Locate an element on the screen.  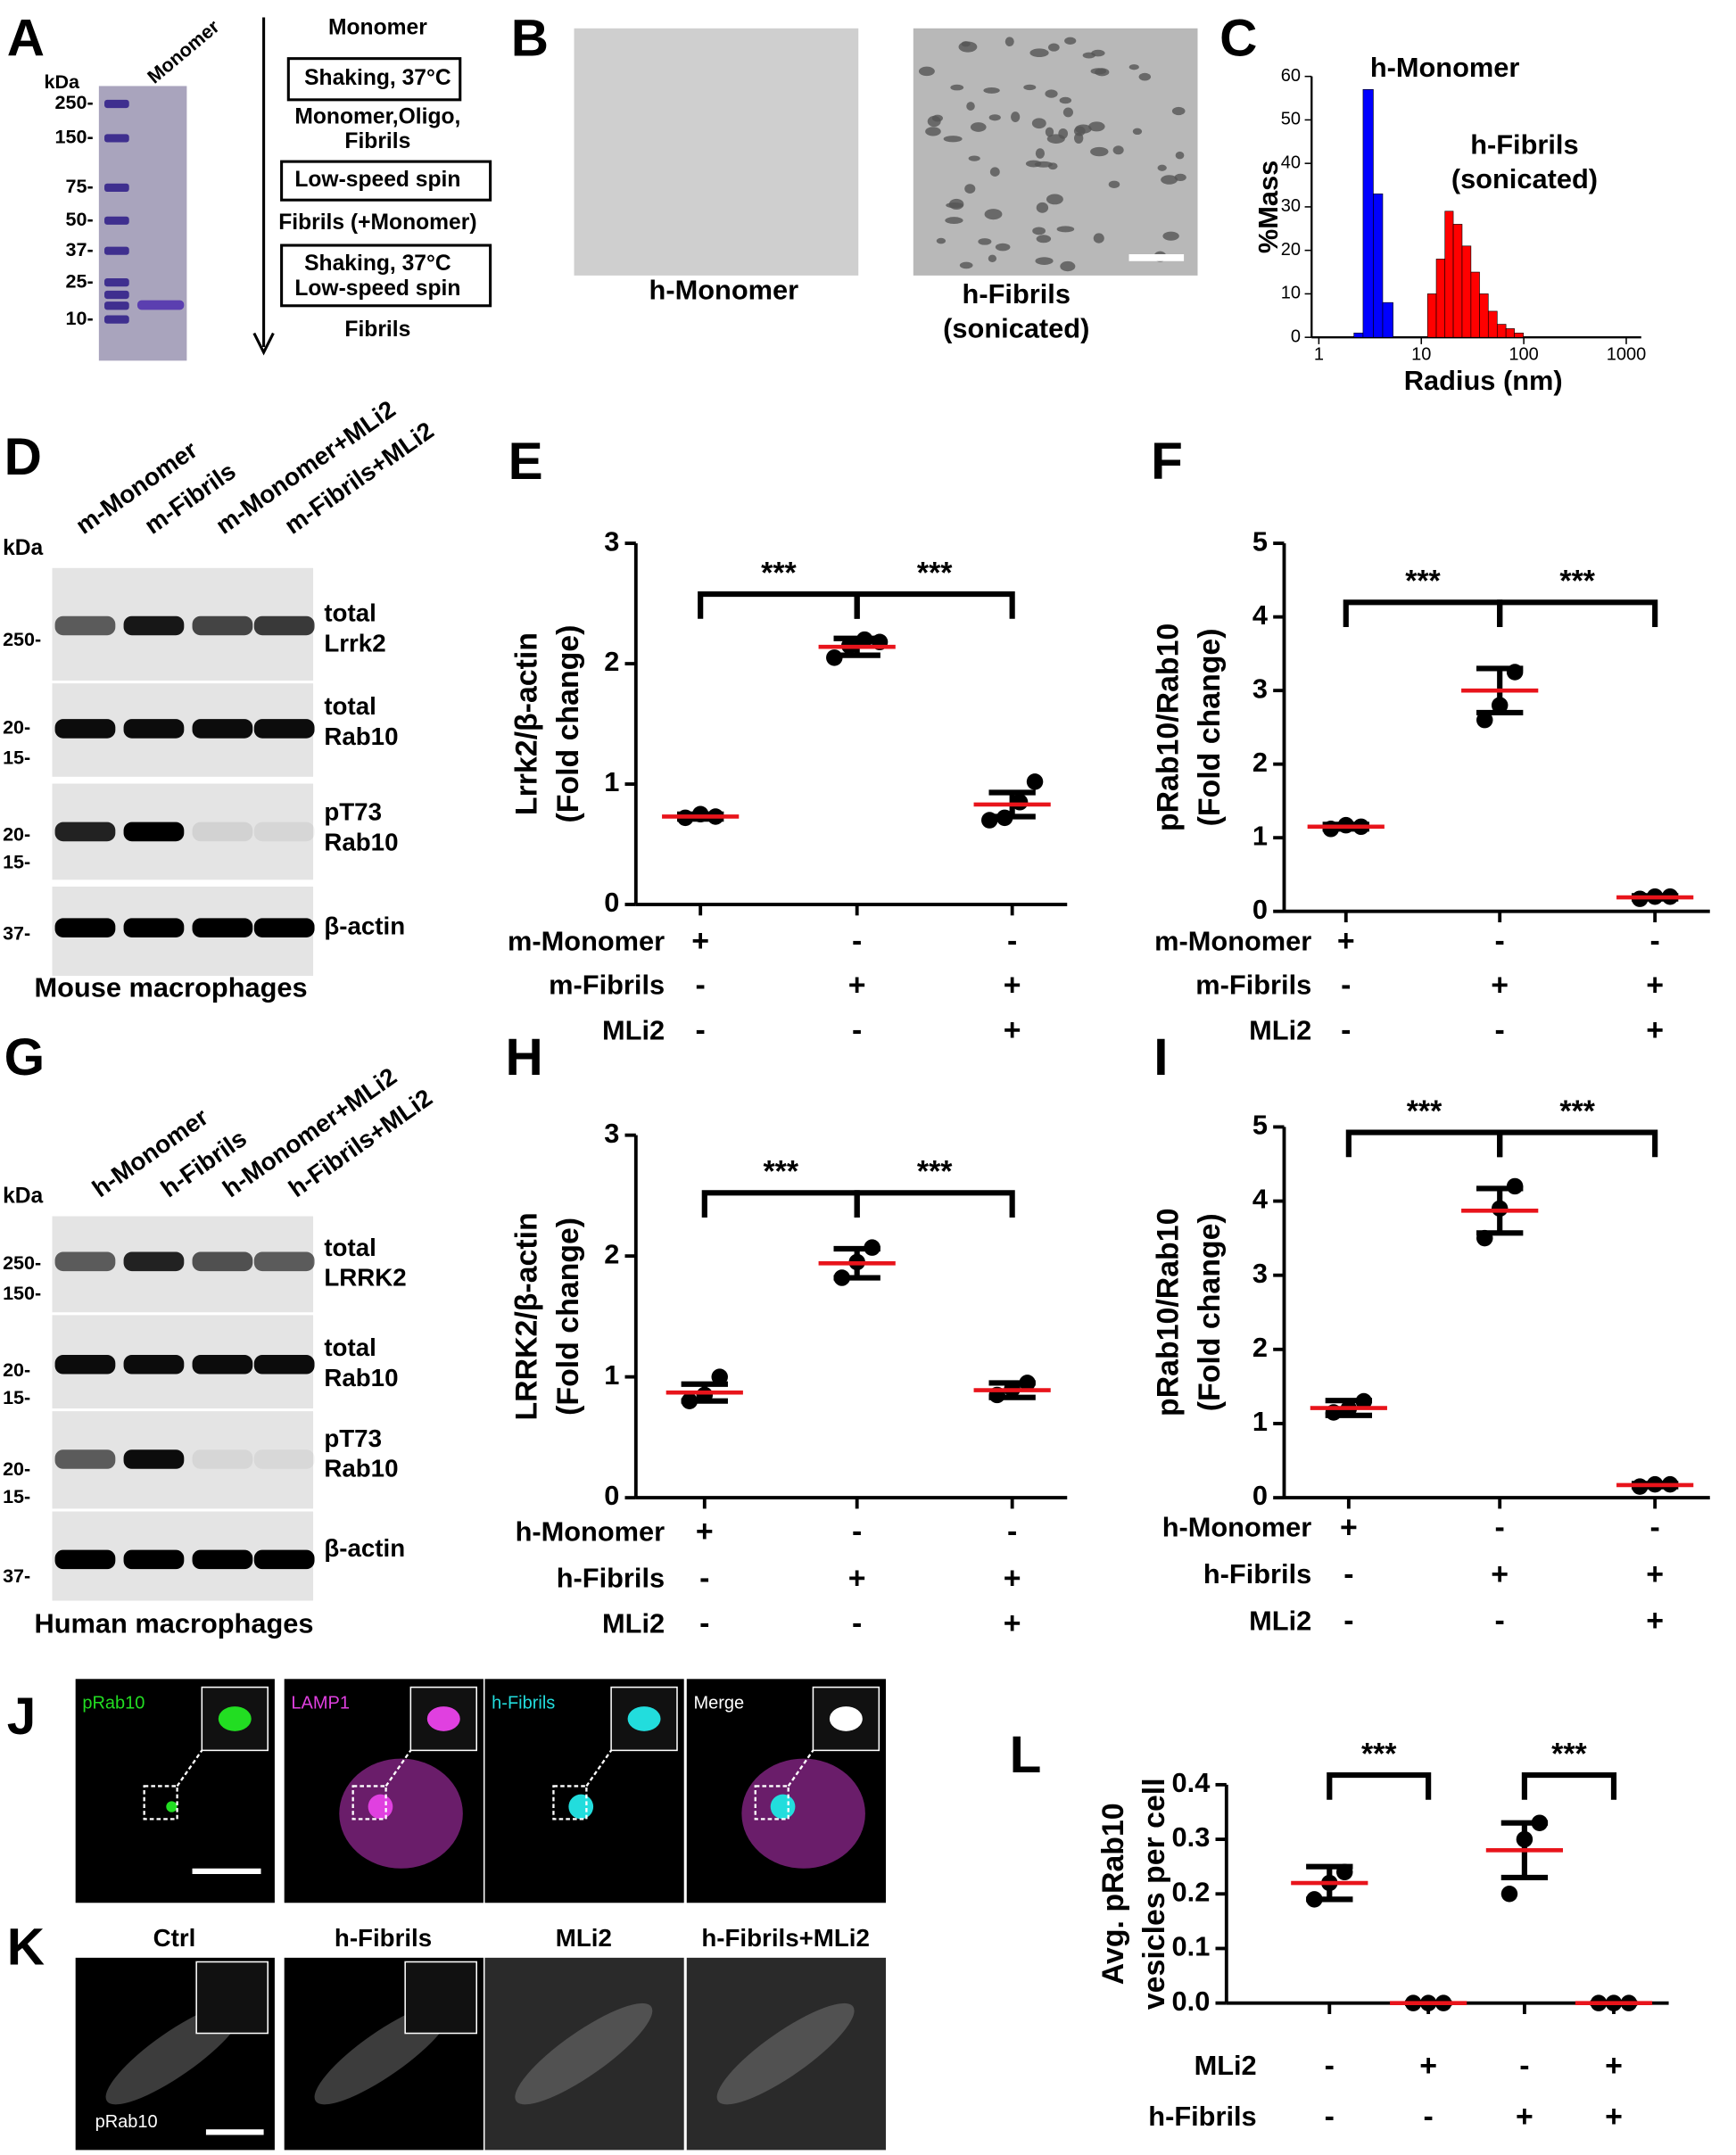
annotation: h-Fibrils is located at coordinates (1524, 144).